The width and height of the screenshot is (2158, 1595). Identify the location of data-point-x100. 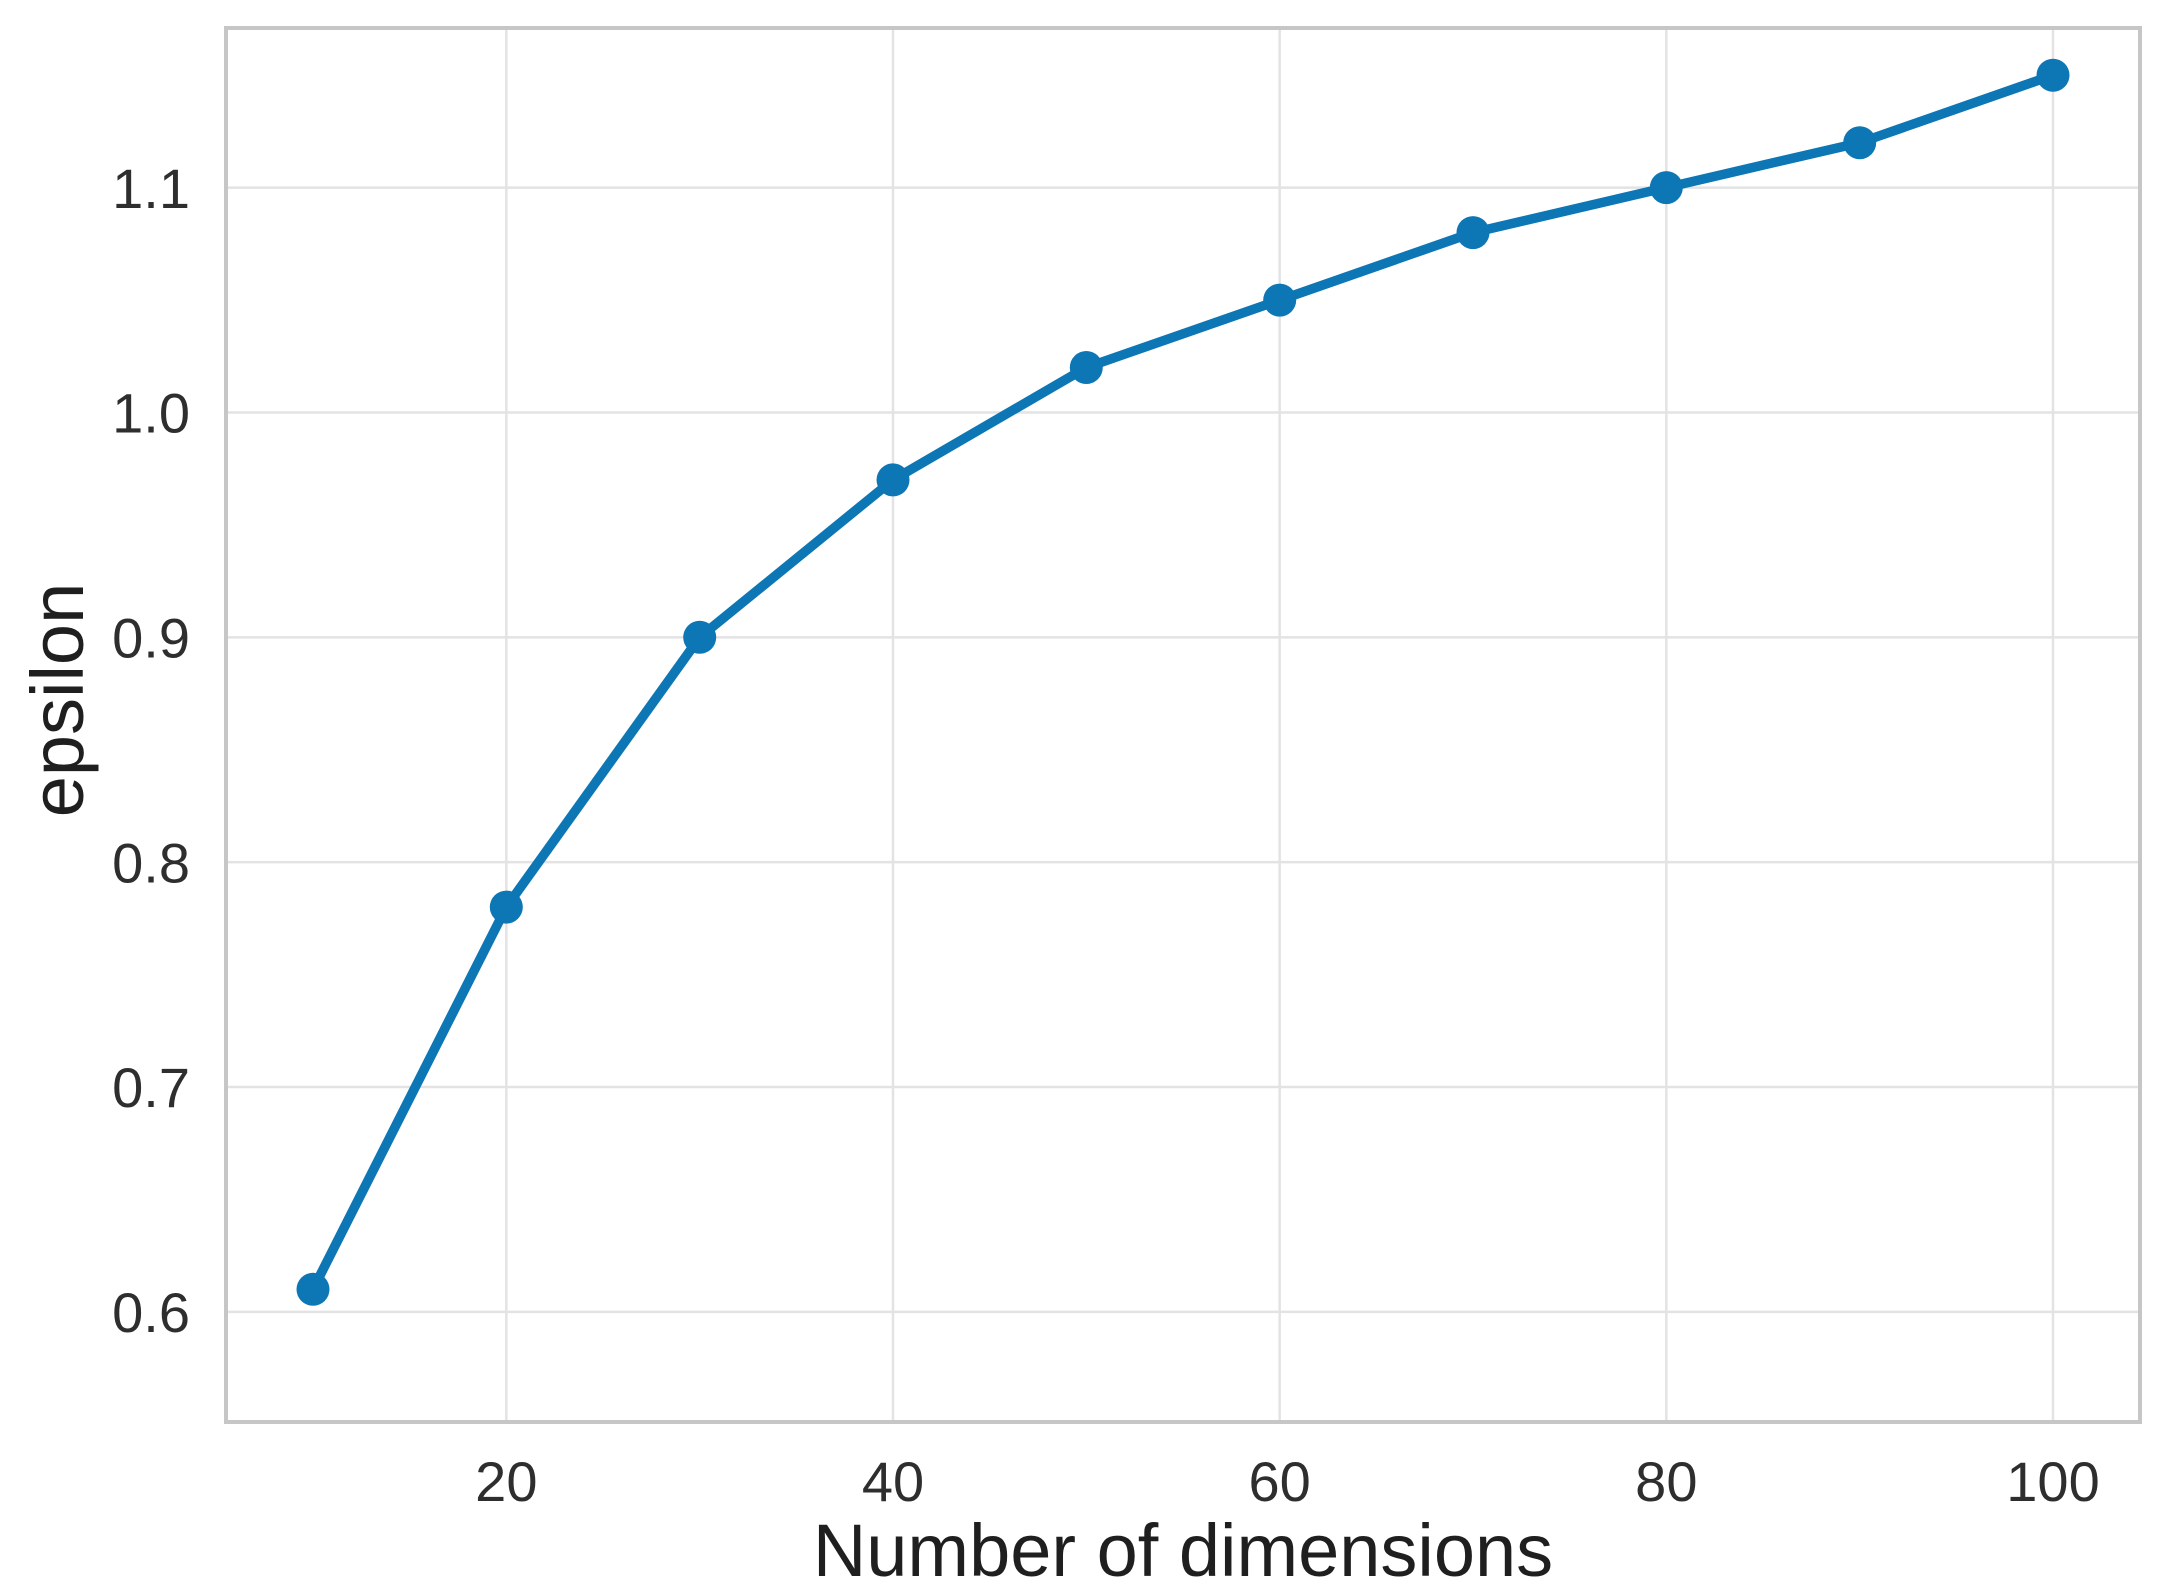
(2053, 75).